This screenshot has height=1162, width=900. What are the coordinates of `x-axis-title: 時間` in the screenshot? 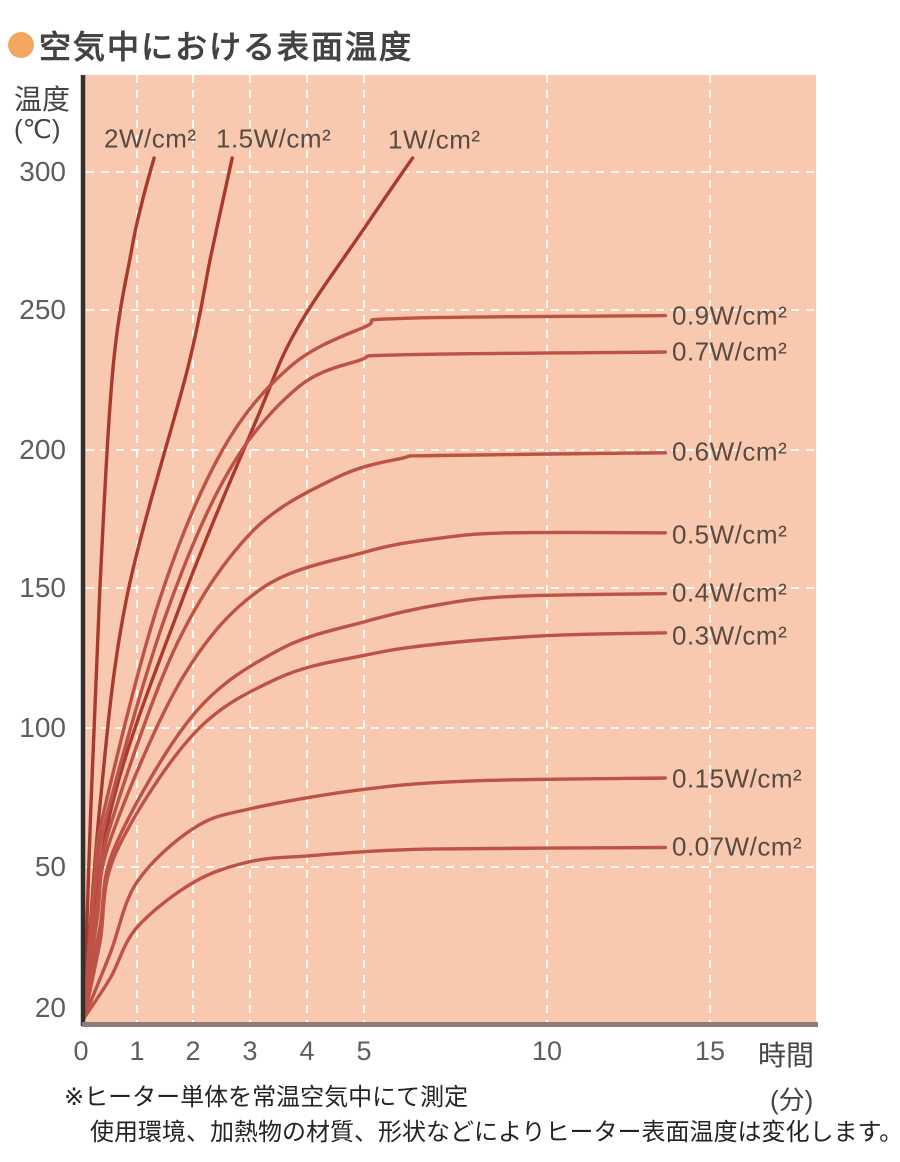 It's located at (786, 1055).